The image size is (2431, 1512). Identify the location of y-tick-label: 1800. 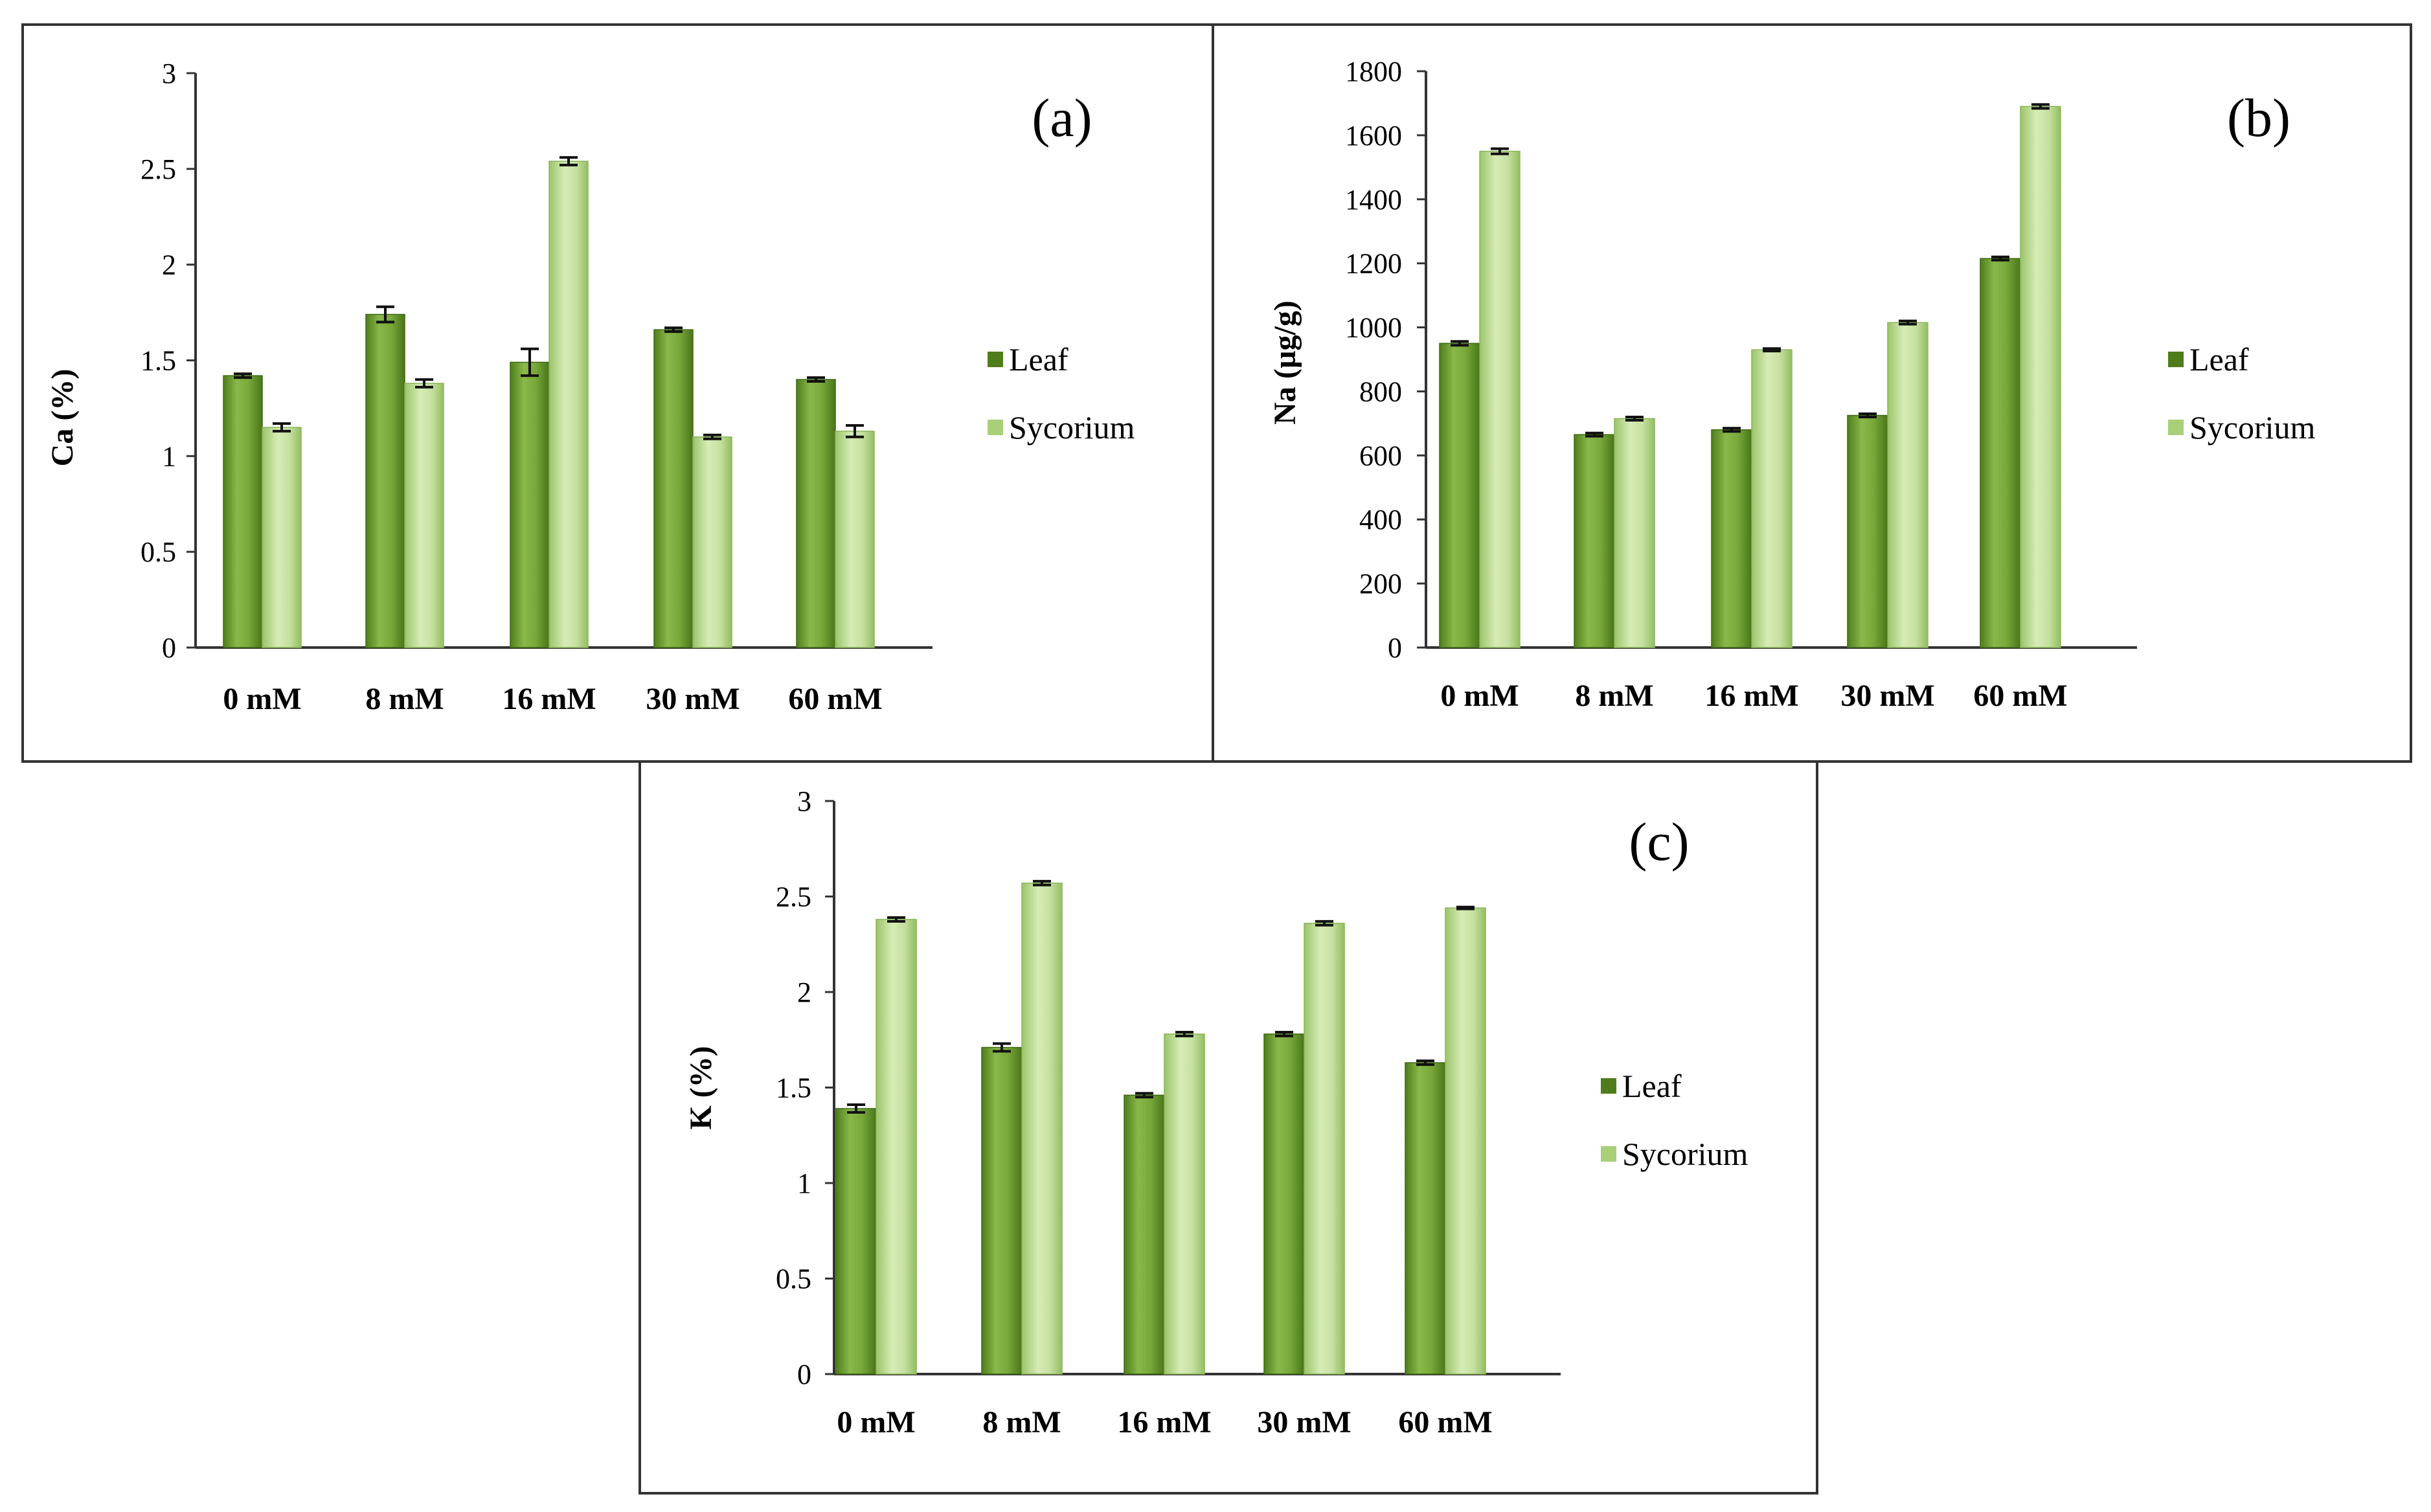
(1373, 71).